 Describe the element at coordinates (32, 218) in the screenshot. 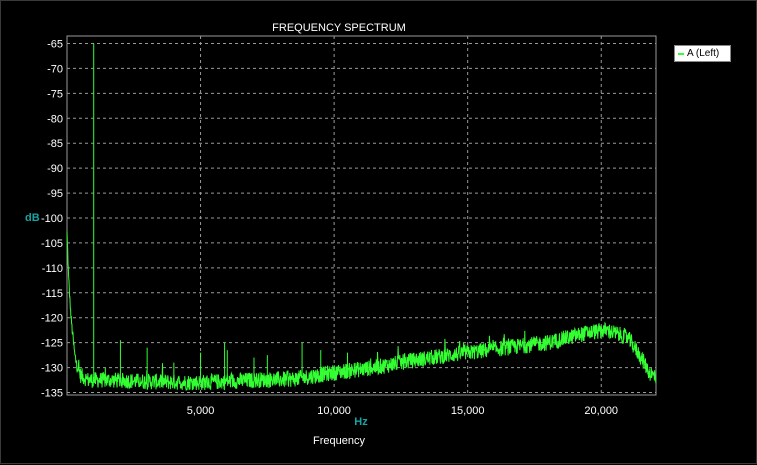

I see `y-axis-unit: dB` at that location.